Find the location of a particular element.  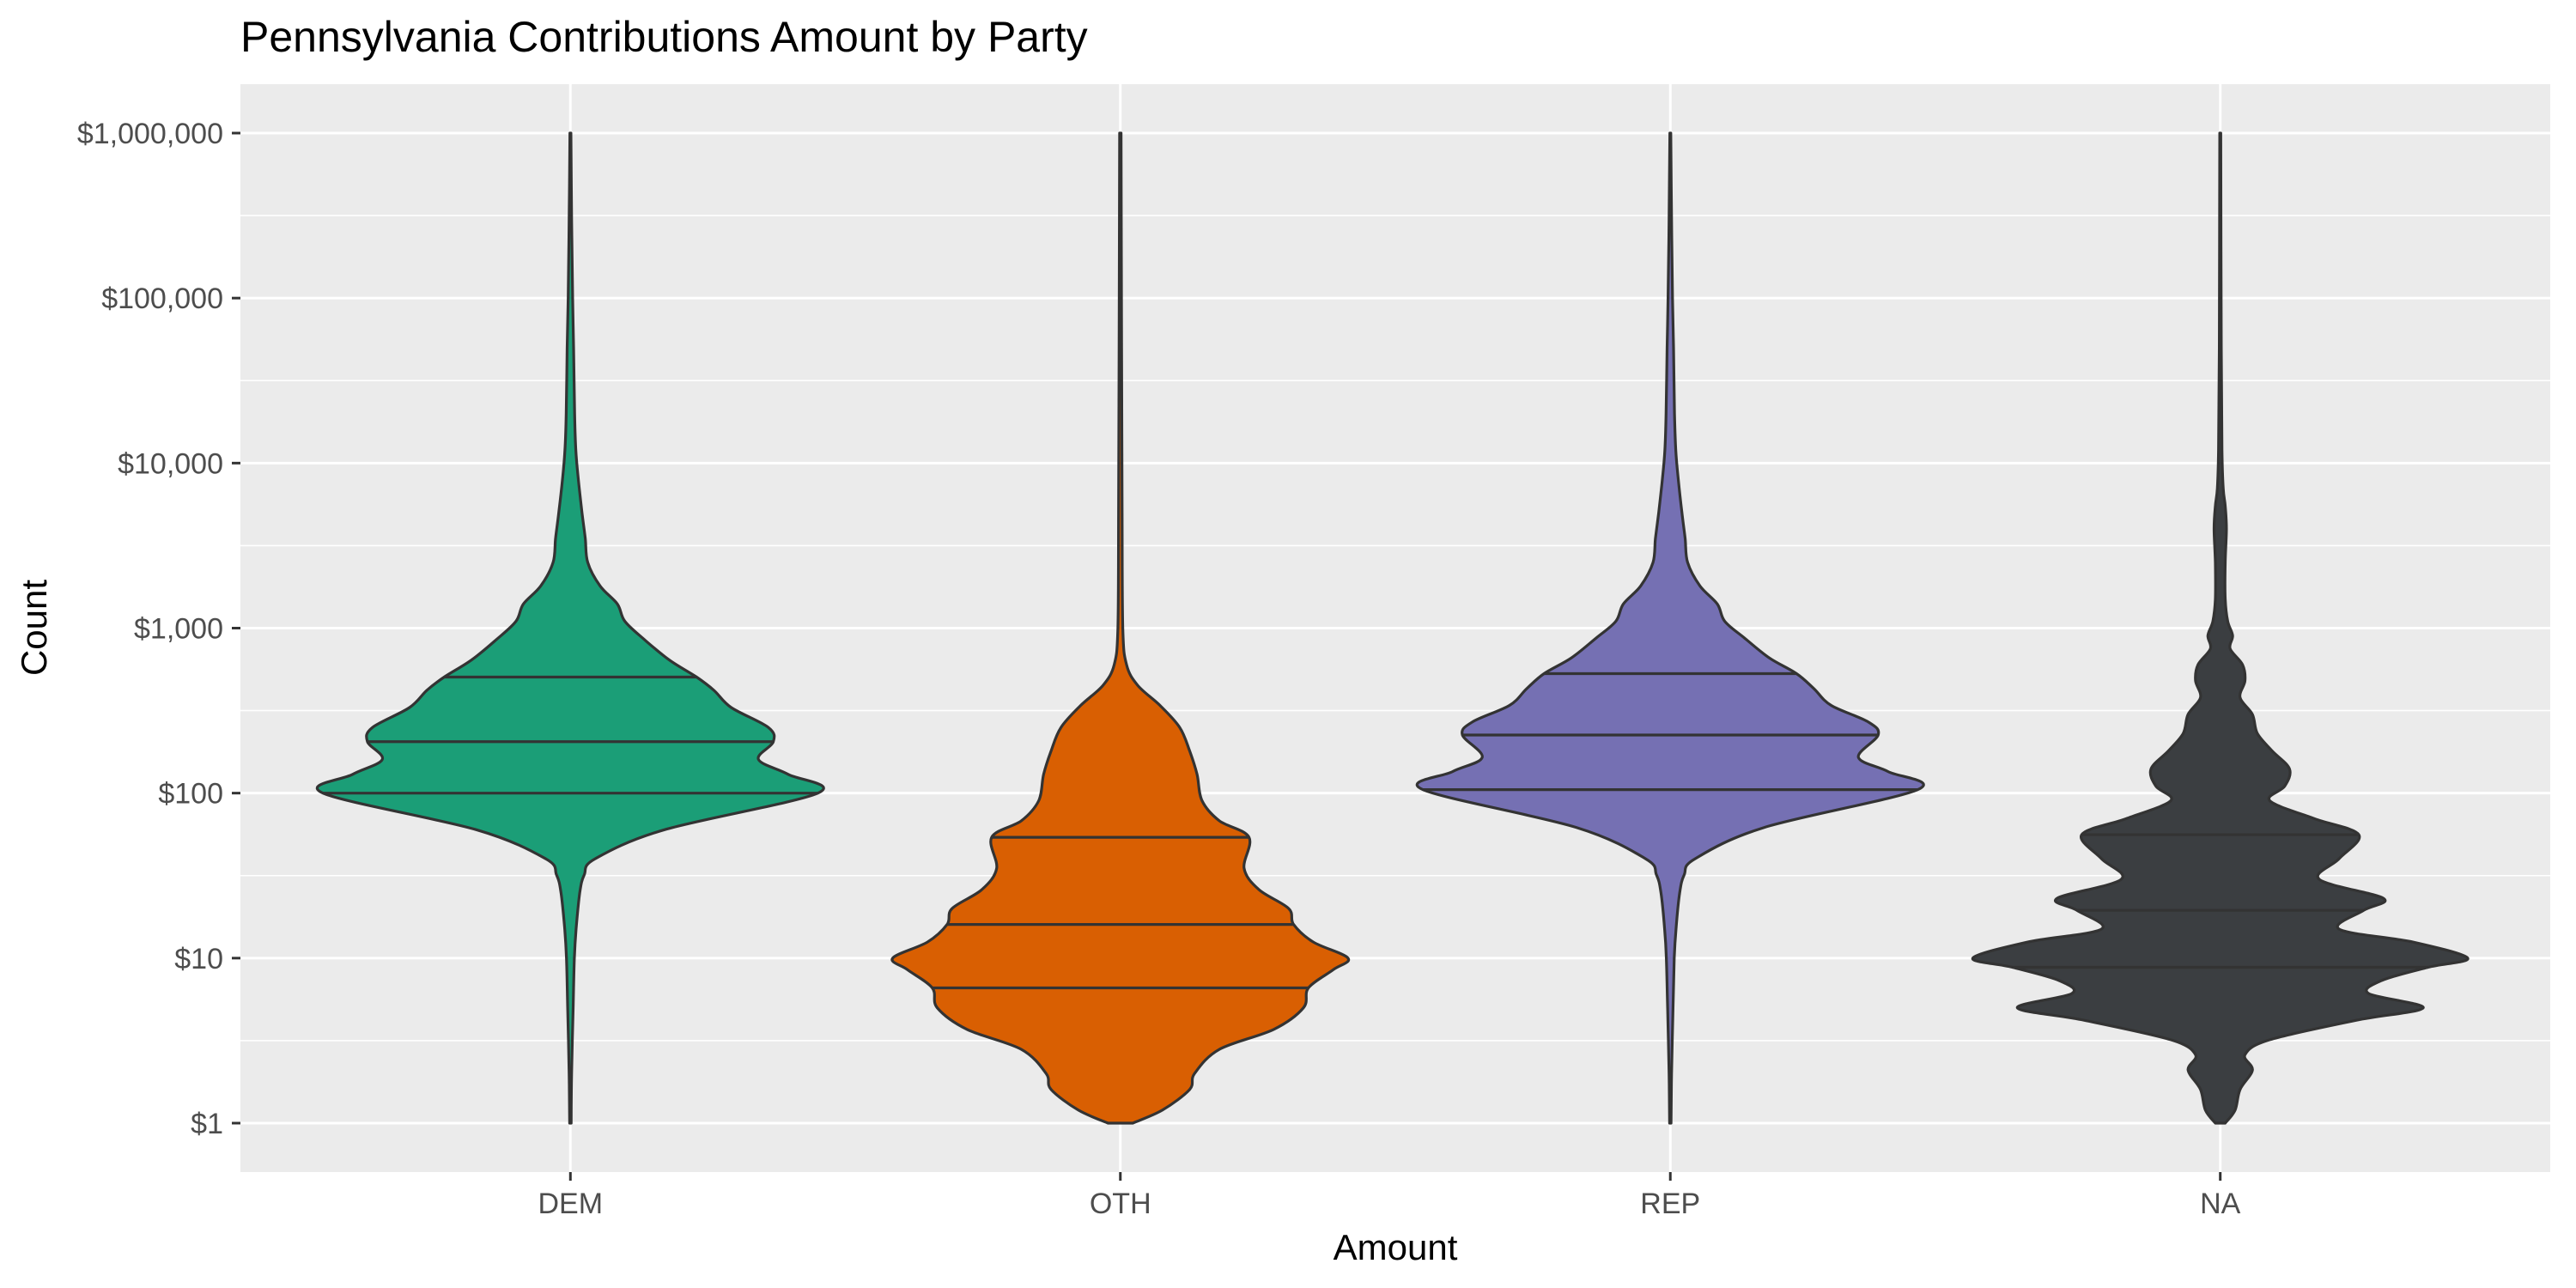

y-tick-label: $1,000,000 is located at coordinates (150, 134).